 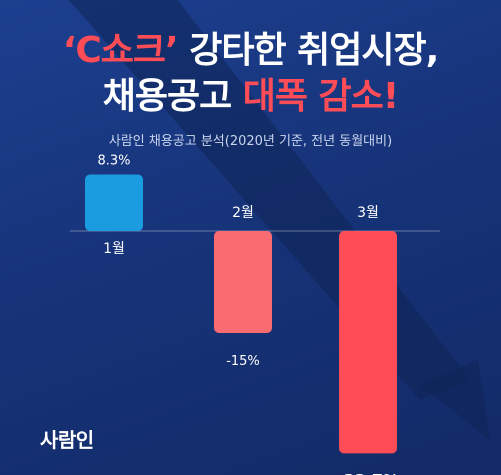 I want to click on chart-subtitle: 사람인 채용공고 분석(2020년 기준, 전년 동월대비), so click(x=250, y=141).